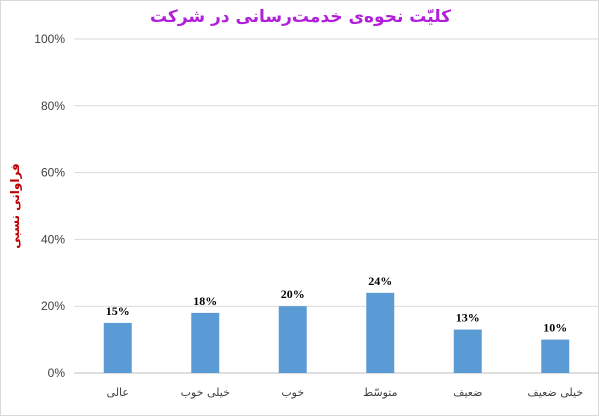 This screenshot has width=599, height=417. What do you see at coordinates (555, 328) in the screenshot?
I see `data-label: 10%` at bounding box center [555, 328].